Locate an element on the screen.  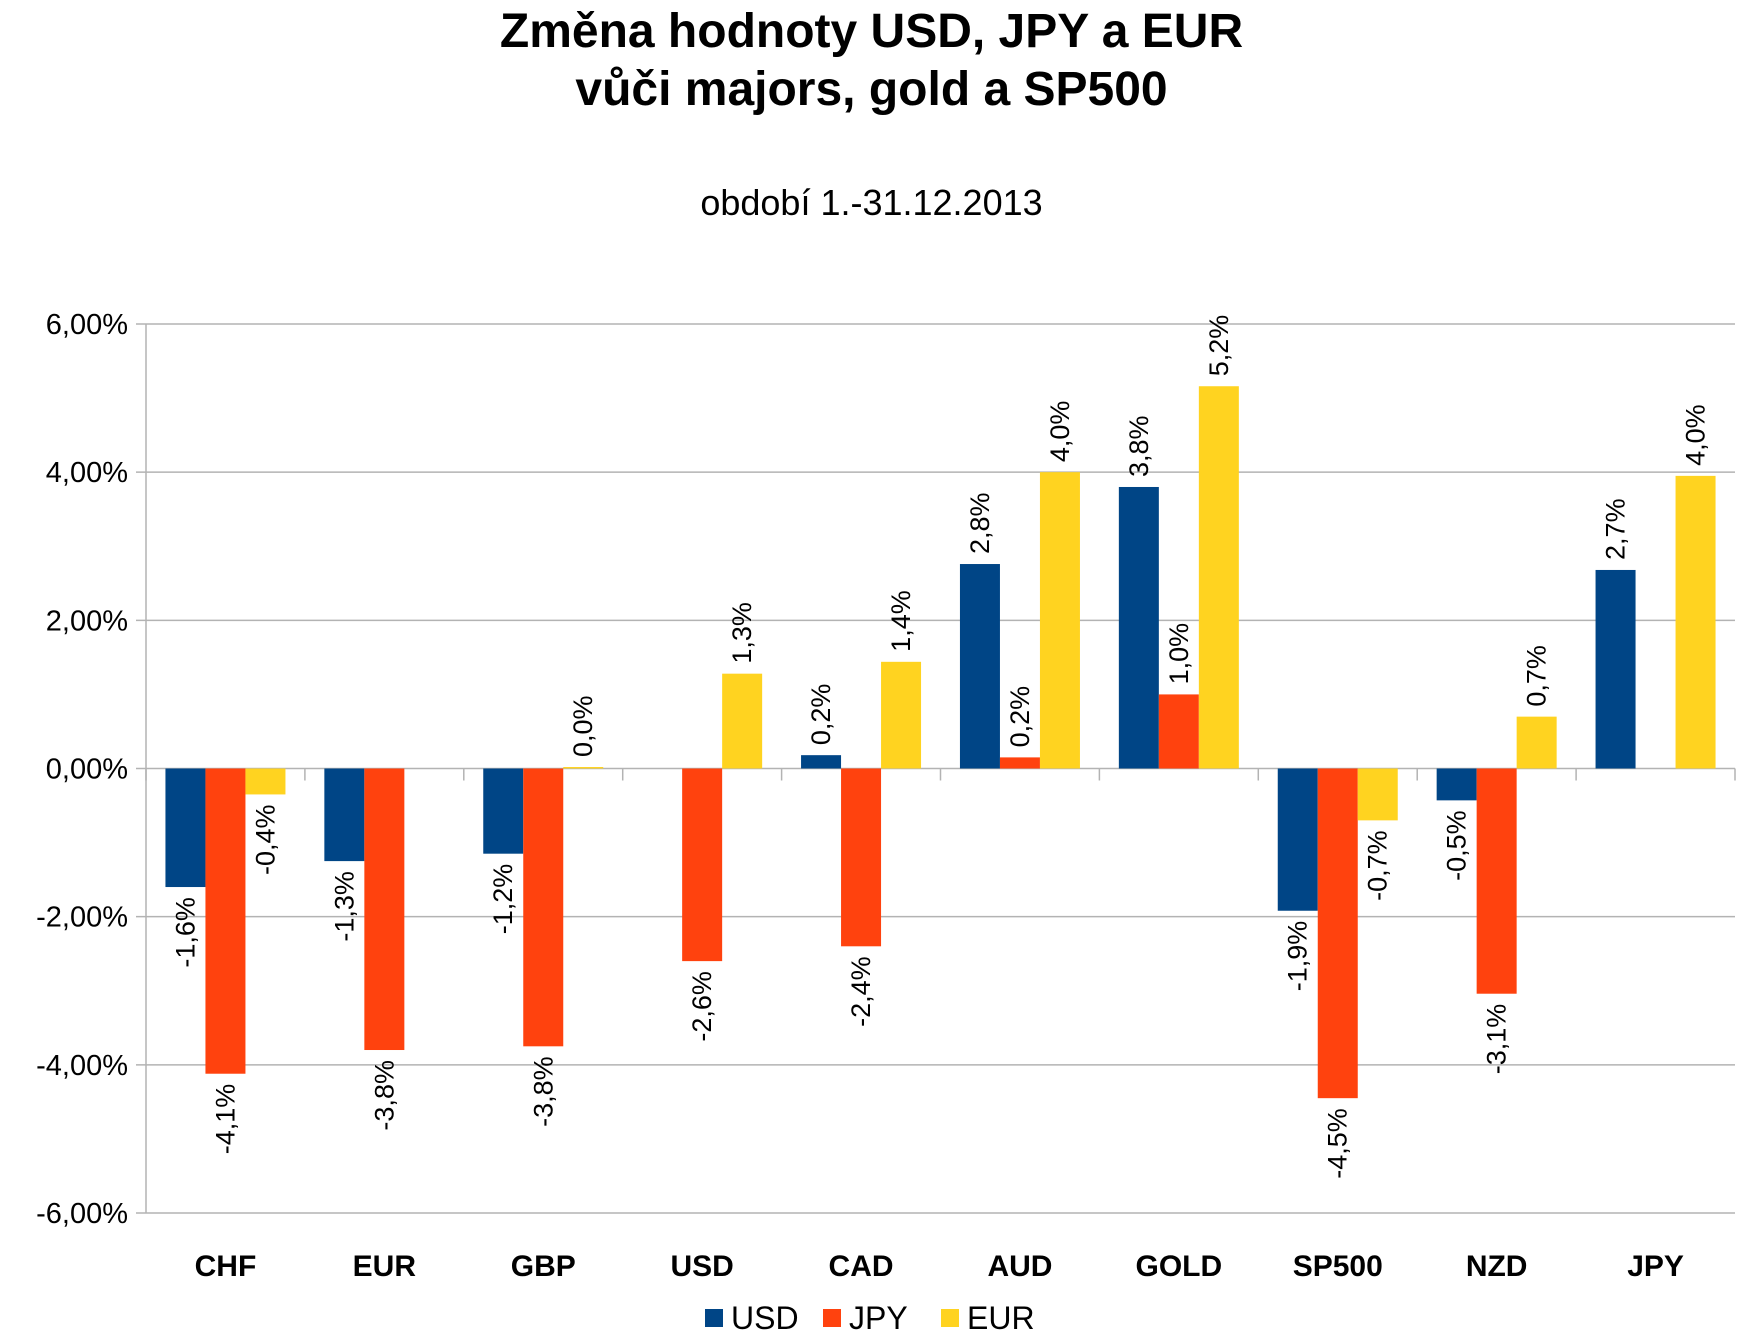
data-label: -4,1% is located at coordinates (225, 1119).